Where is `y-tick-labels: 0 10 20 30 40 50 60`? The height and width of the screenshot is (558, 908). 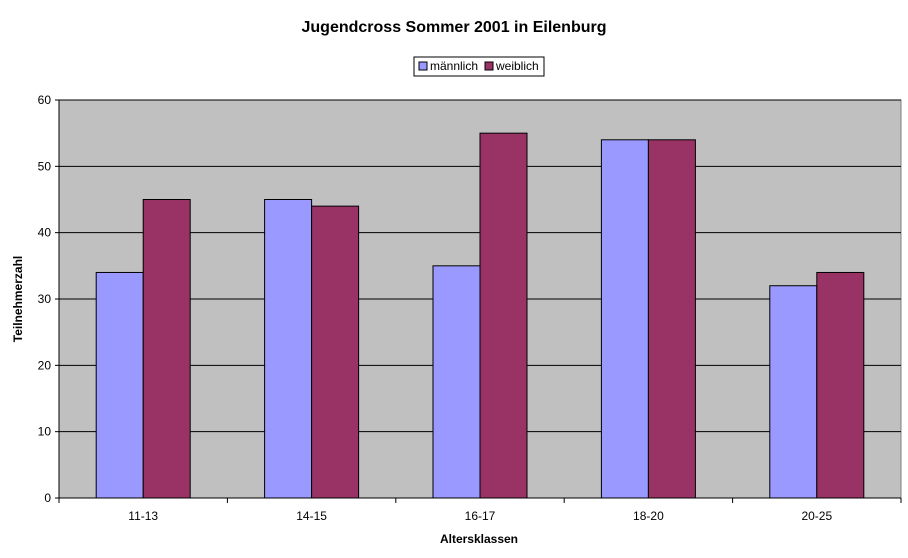
y-tick-labels: 0 10 20 30 40 50 60 is located at coordinates (45, 299).